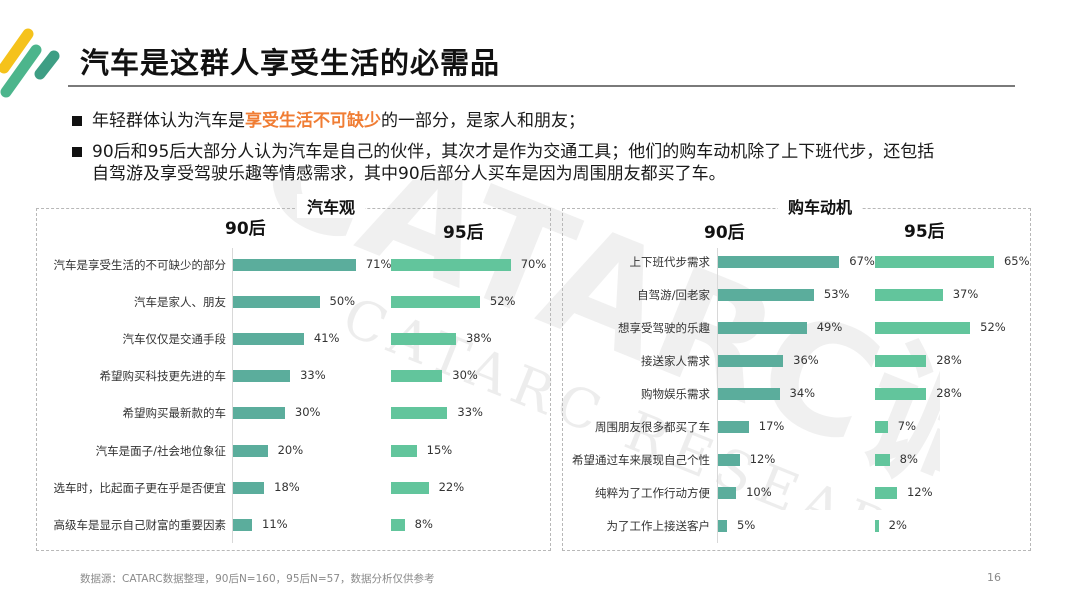  I want to click on col-head-90-right: 90后, so click(724, 233).